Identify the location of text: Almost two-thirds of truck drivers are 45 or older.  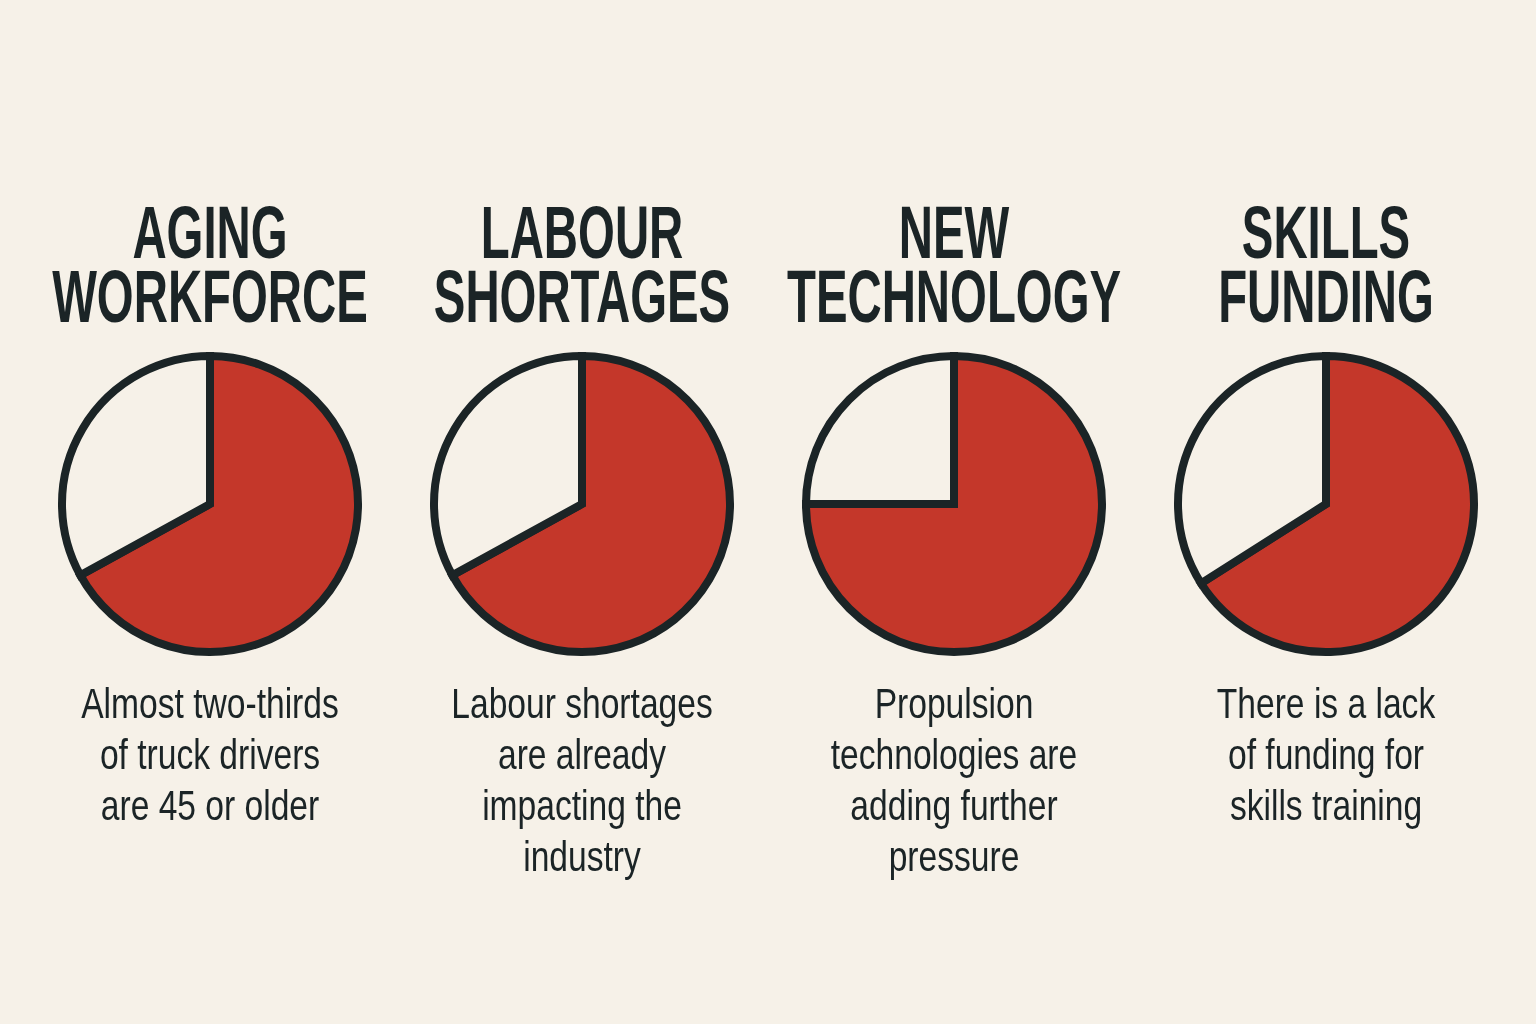
(210, 754).